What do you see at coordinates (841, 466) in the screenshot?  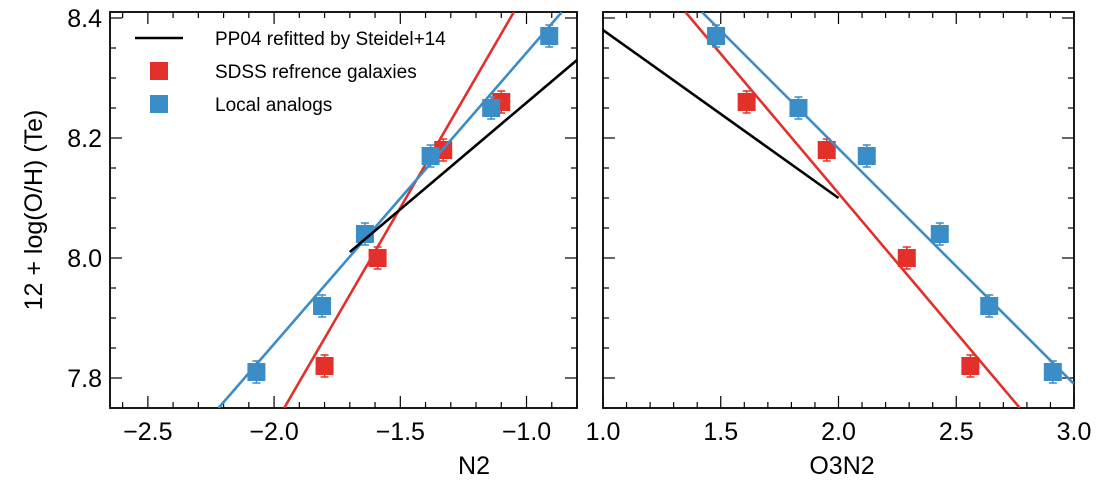 I see `x-axis-label-o3n2: O3N2` at bounding box center [841, 466].